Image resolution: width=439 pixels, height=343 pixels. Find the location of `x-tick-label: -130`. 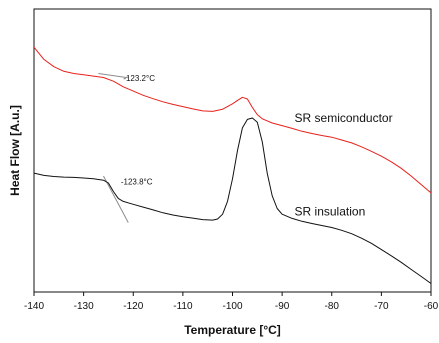

x-tick-label: -130 is located at coordinates (84, 306).